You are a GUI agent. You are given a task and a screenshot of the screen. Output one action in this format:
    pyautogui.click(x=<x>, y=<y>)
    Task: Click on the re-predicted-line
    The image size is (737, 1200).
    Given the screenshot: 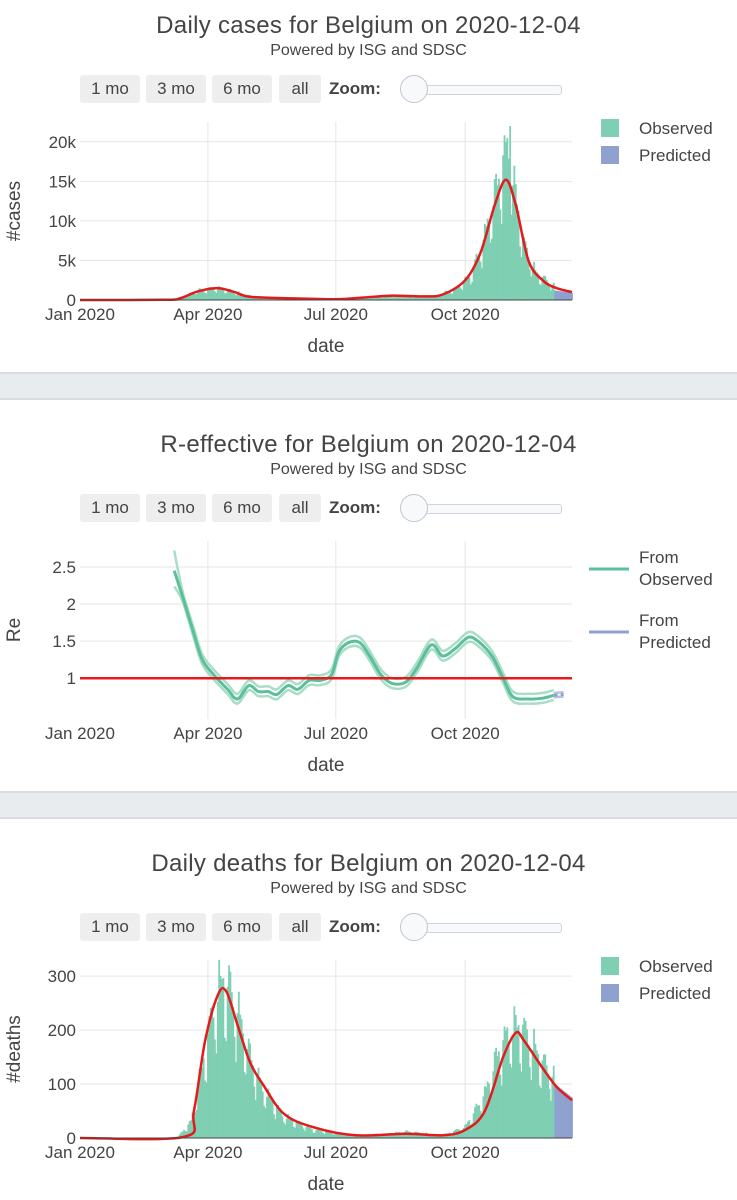 What is the action you would take?
    pyautogui.click(x=558, y=695)
    